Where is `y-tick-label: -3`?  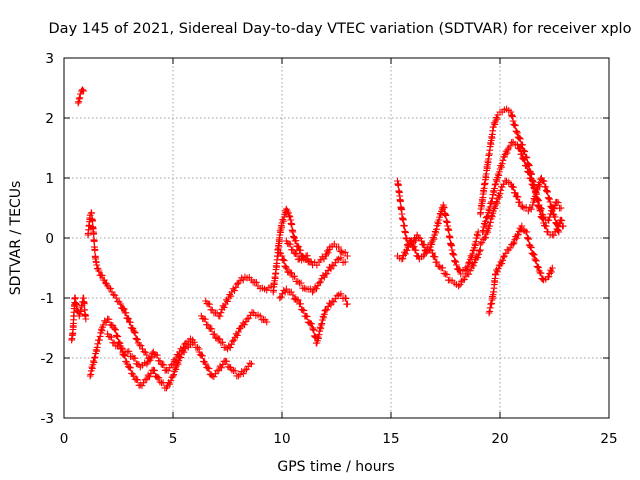 y-tick-label: -3 is located at coordinates (47, 419).